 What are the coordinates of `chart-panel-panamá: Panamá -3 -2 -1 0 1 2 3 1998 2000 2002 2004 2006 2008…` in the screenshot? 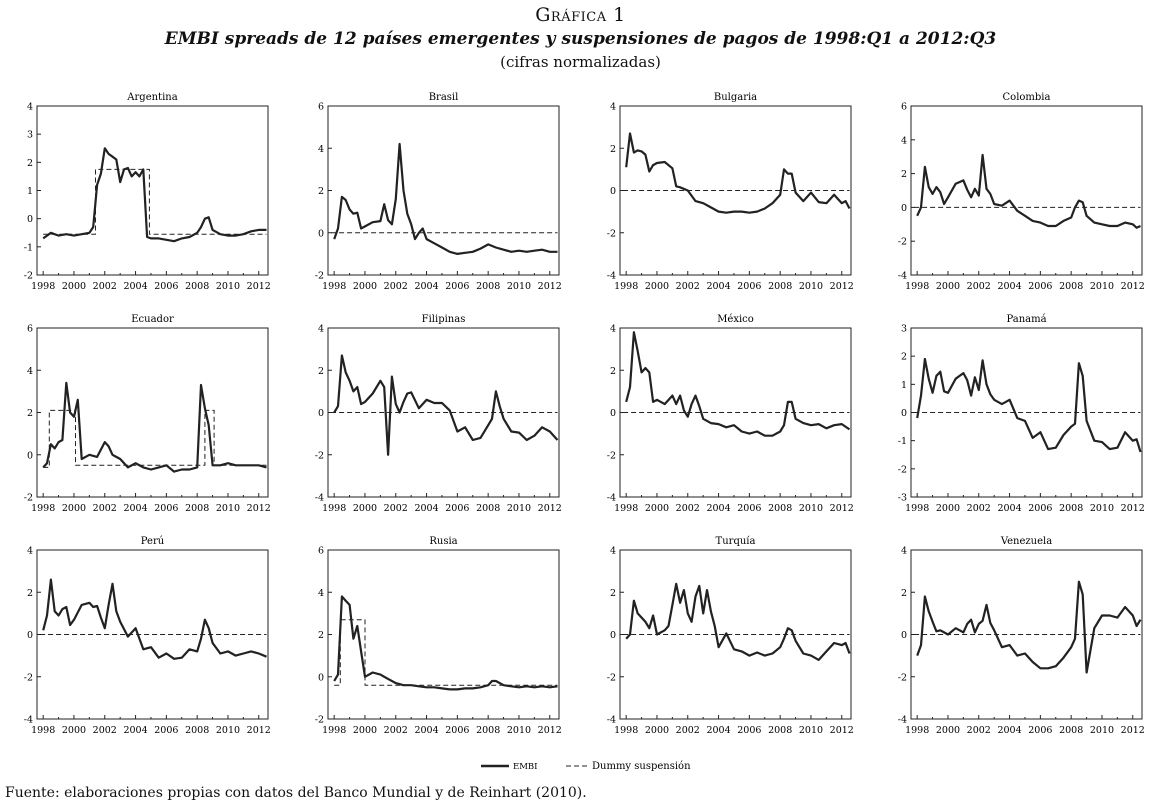 It's located at (1021, 414).